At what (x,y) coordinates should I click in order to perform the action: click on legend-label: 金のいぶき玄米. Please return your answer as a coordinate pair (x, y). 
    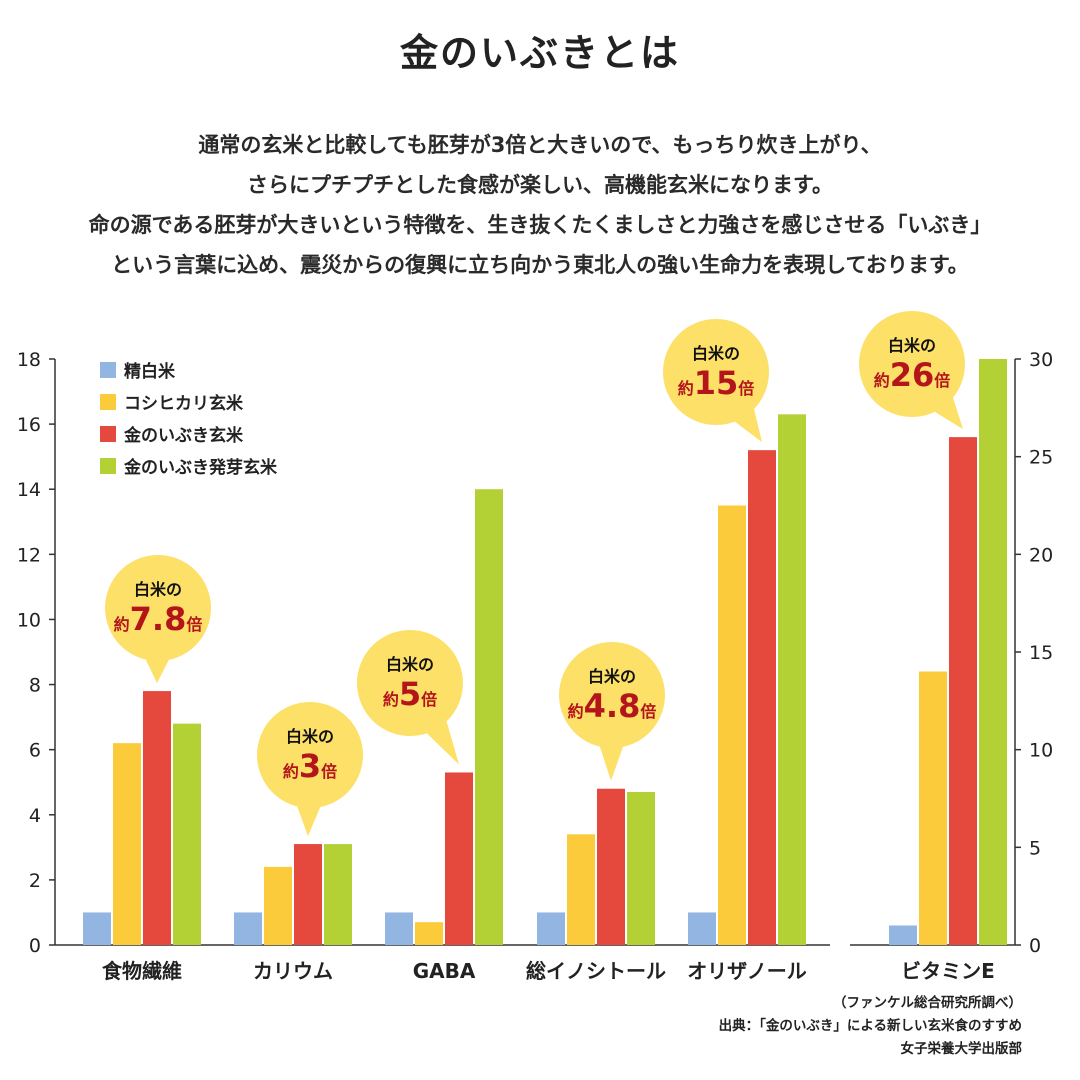
    Looking at the image, I should click on (183, 435).